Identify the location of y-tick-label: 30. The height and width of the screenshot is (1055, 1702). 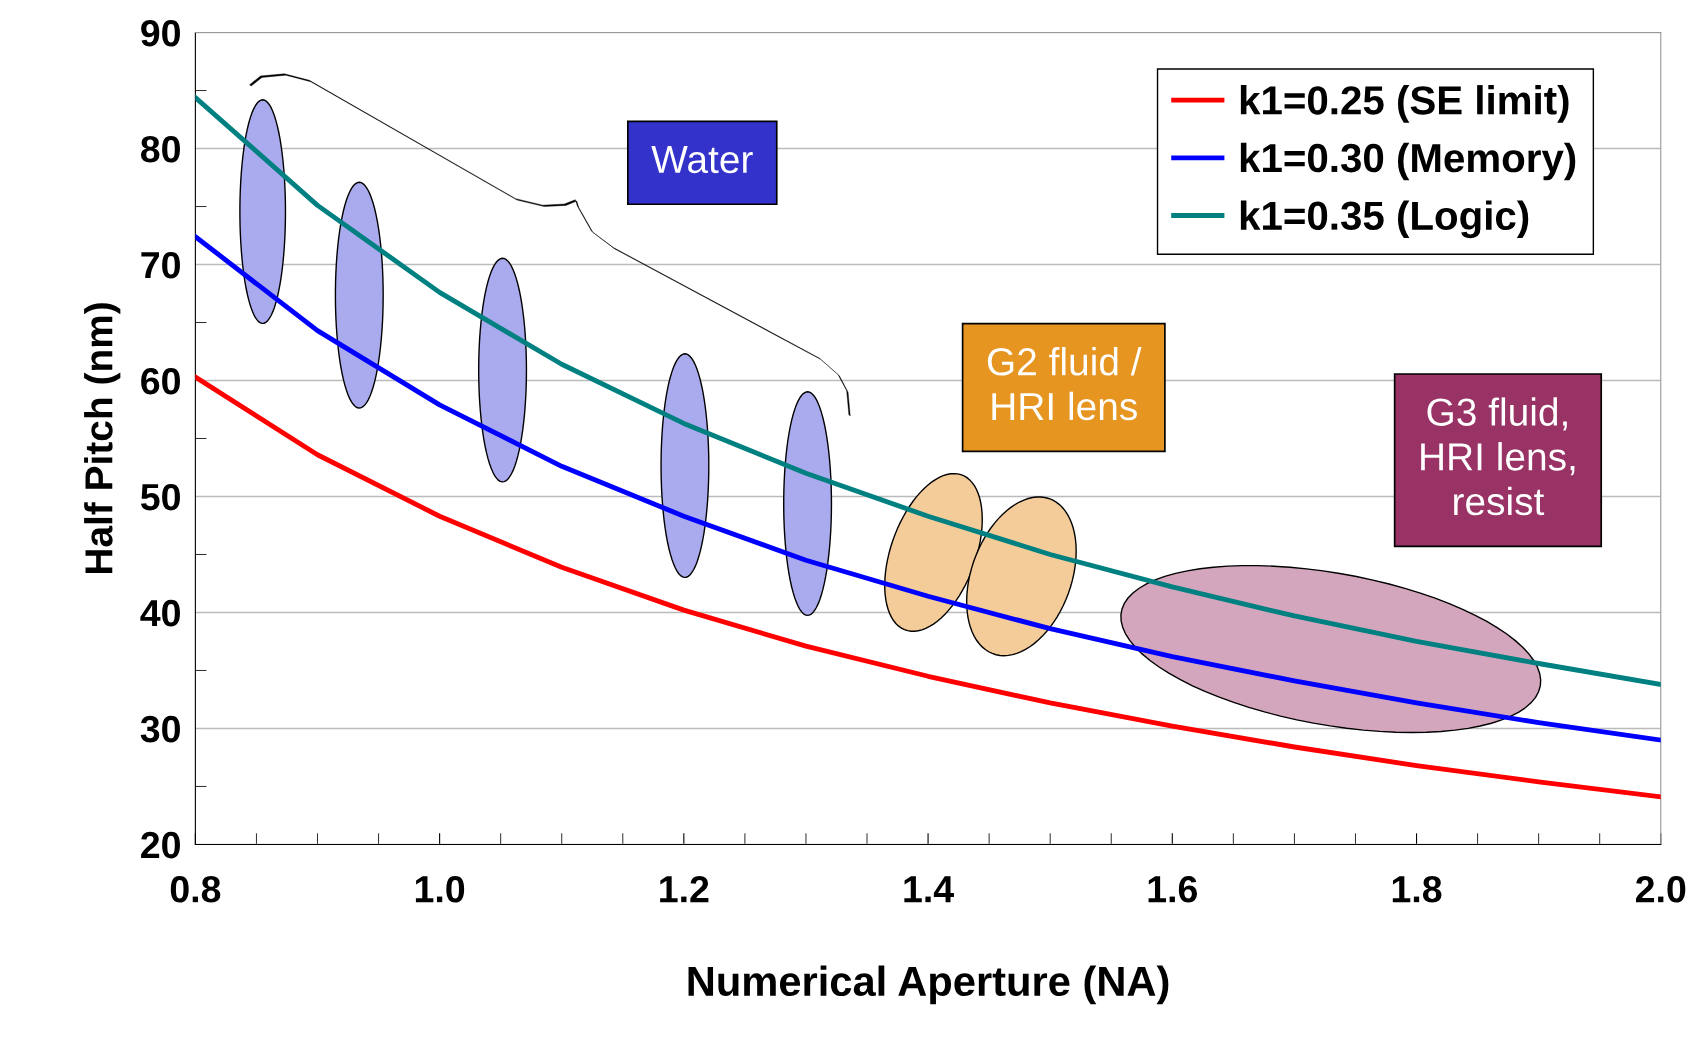
(160, 729).